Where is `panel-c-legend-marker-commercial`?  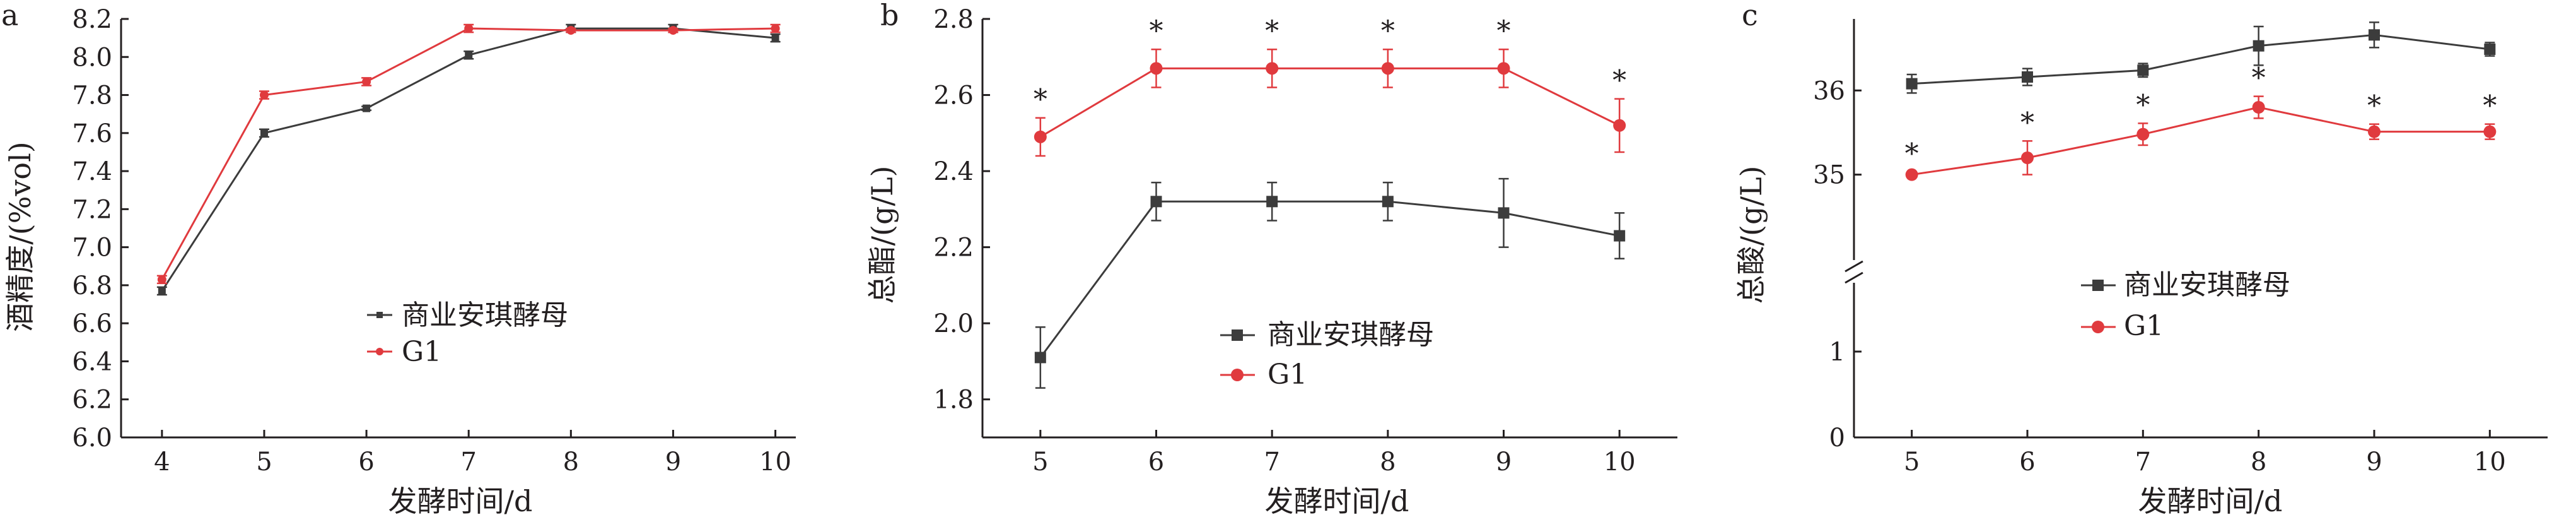
panel-c-legend-marker-commercial is located at coordinates (2098, 286).